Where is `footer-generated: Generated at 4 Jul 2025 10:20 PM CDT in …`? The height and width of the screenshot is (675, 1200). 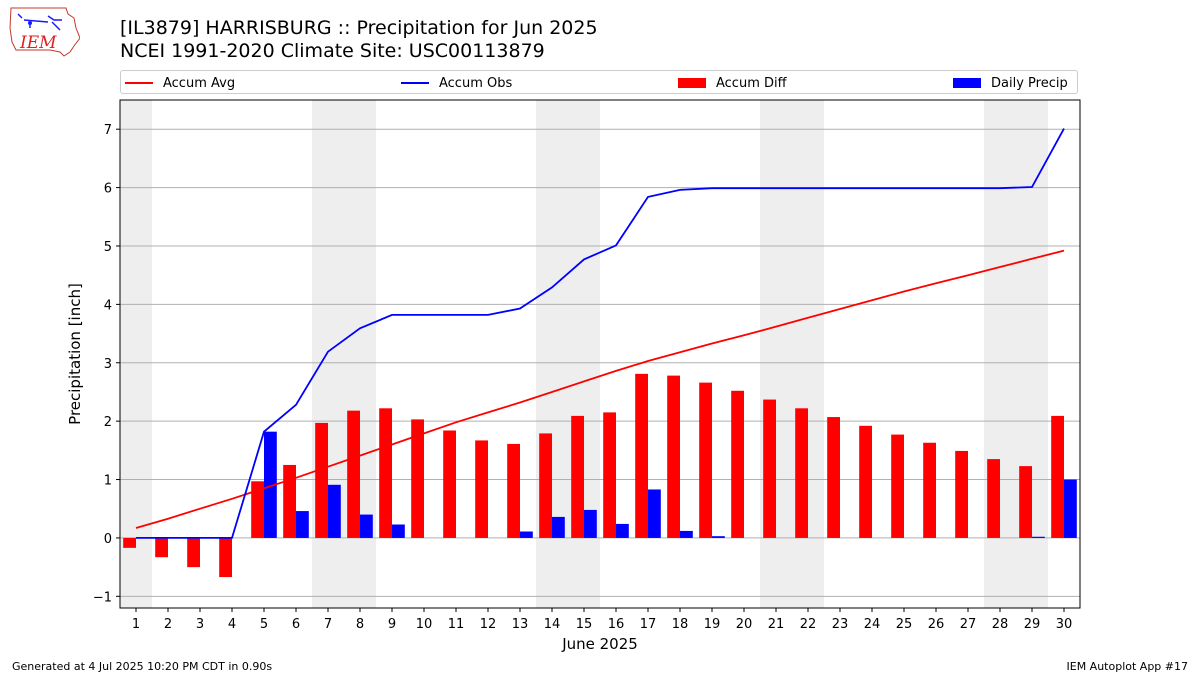 footer-generated: Generated at 4 Jul 2025 10:20 PM CDT in … is located at coordinates (142, 666).